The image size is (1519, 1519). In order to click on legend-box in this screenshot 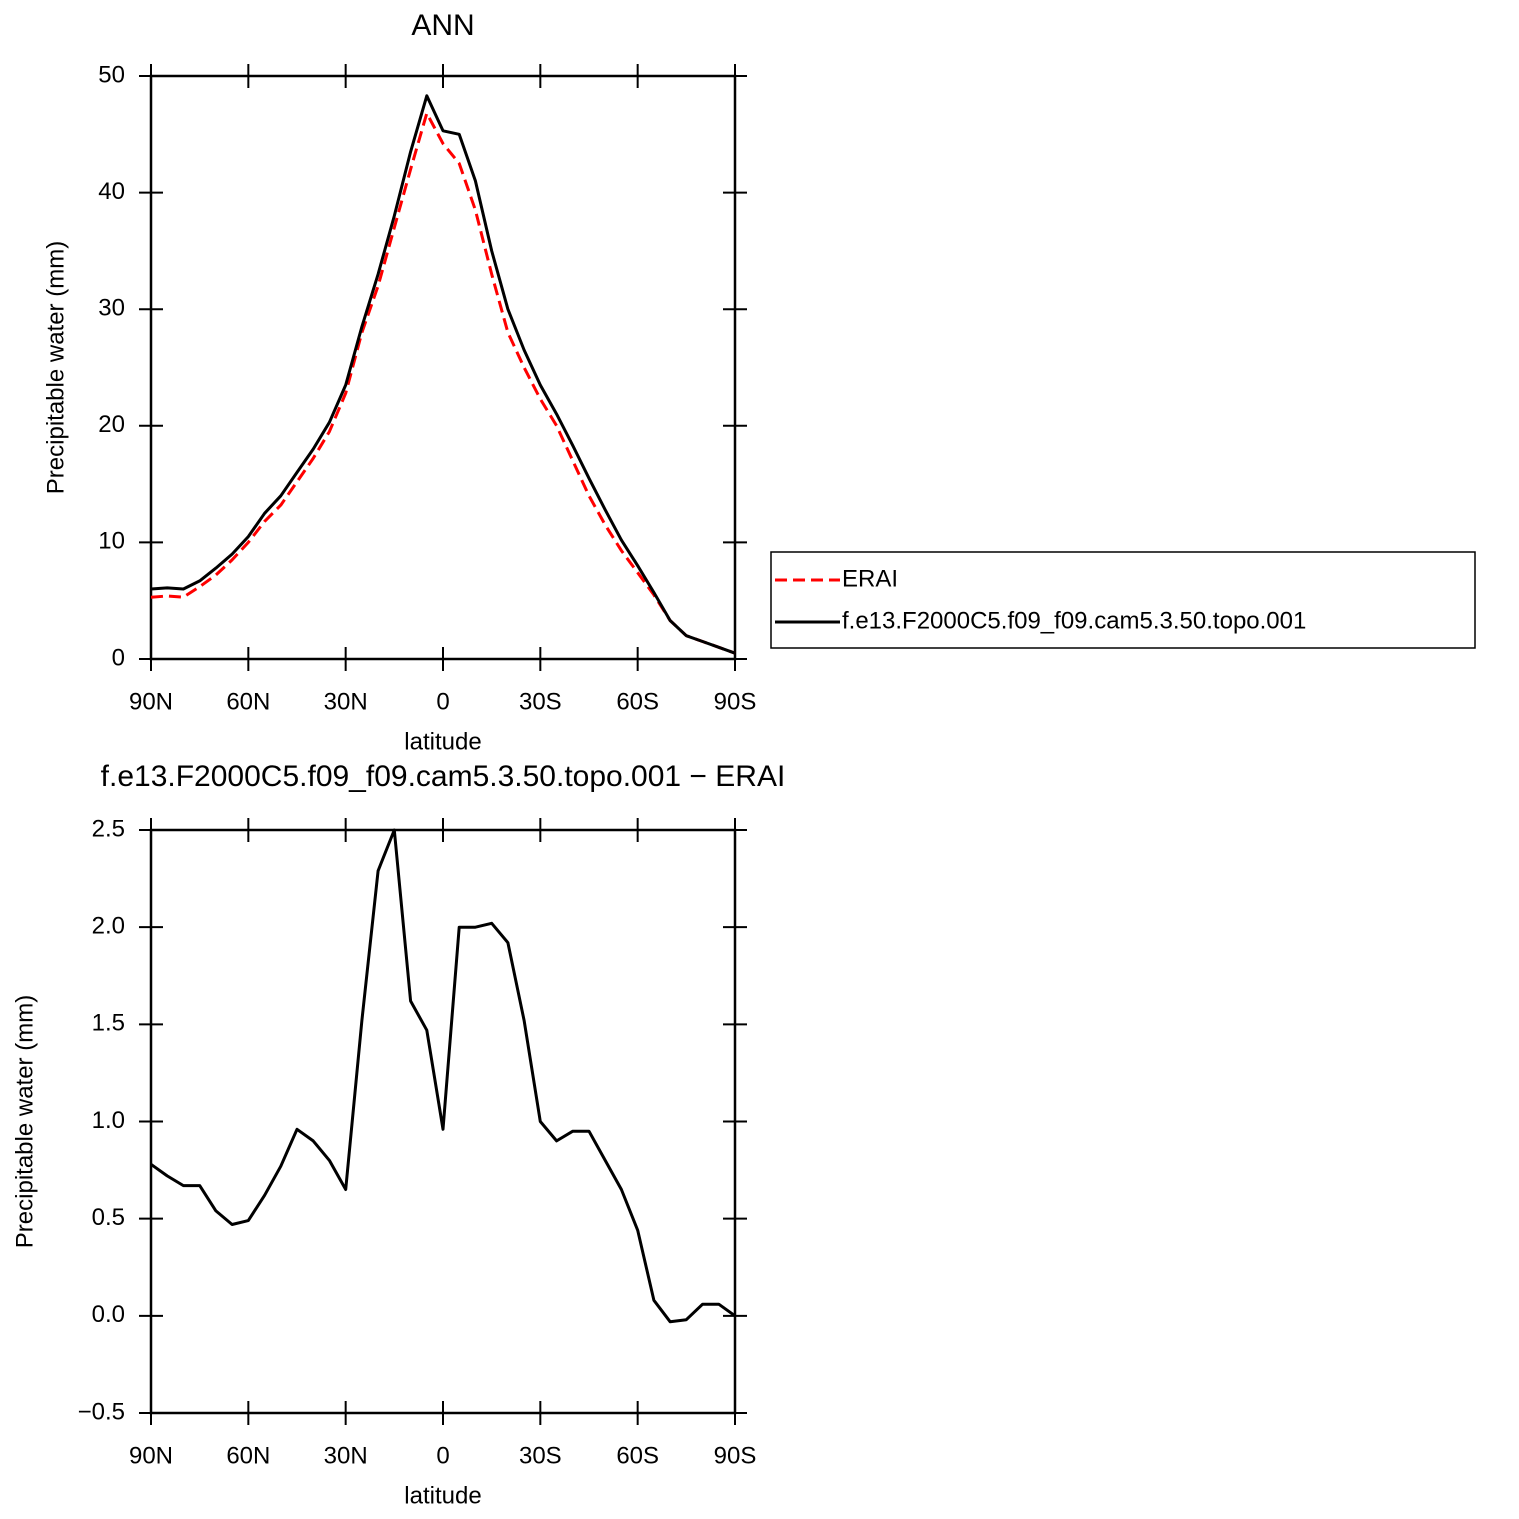, I will do `click(1123, 600)`.